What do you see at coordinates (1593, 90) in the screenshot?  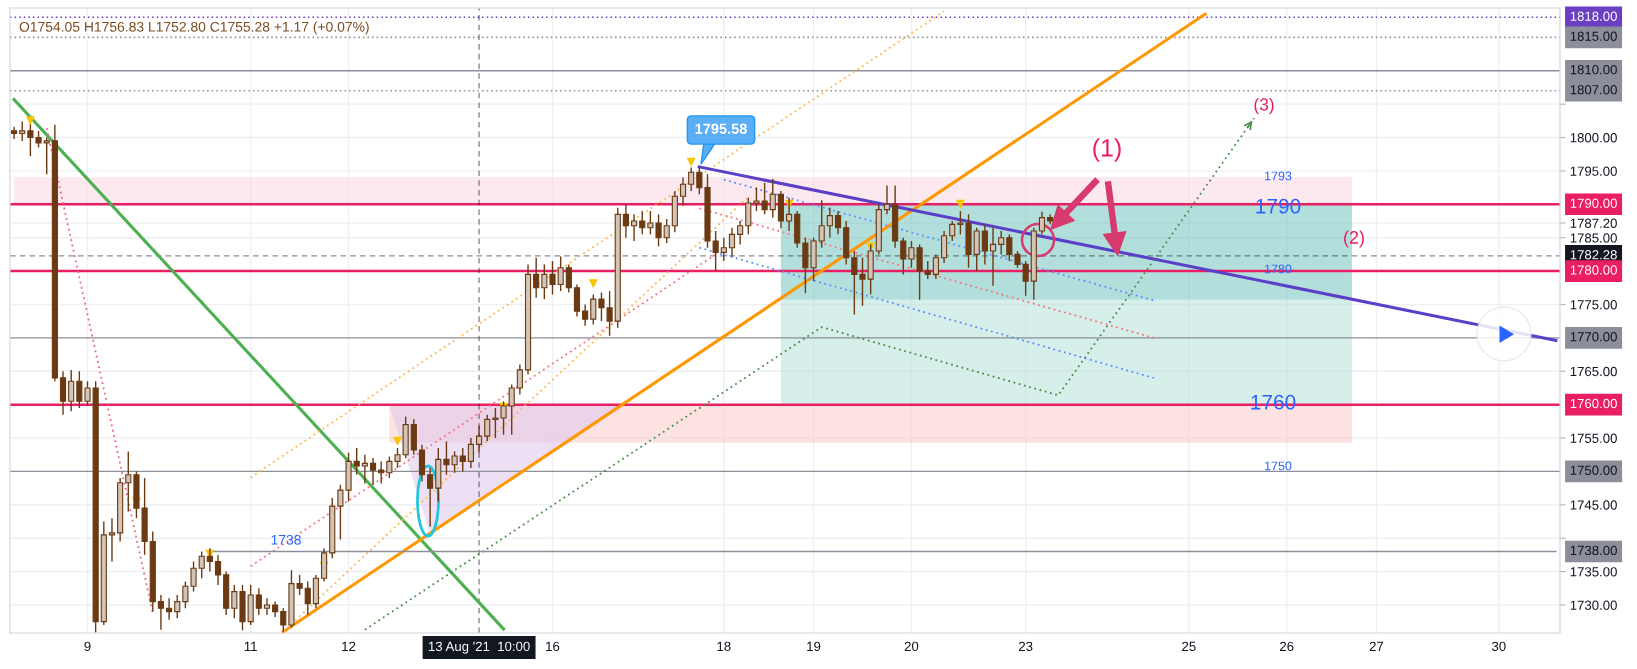 I see `ref-line-label: 1807.00` at bounding box center [1593, 90].